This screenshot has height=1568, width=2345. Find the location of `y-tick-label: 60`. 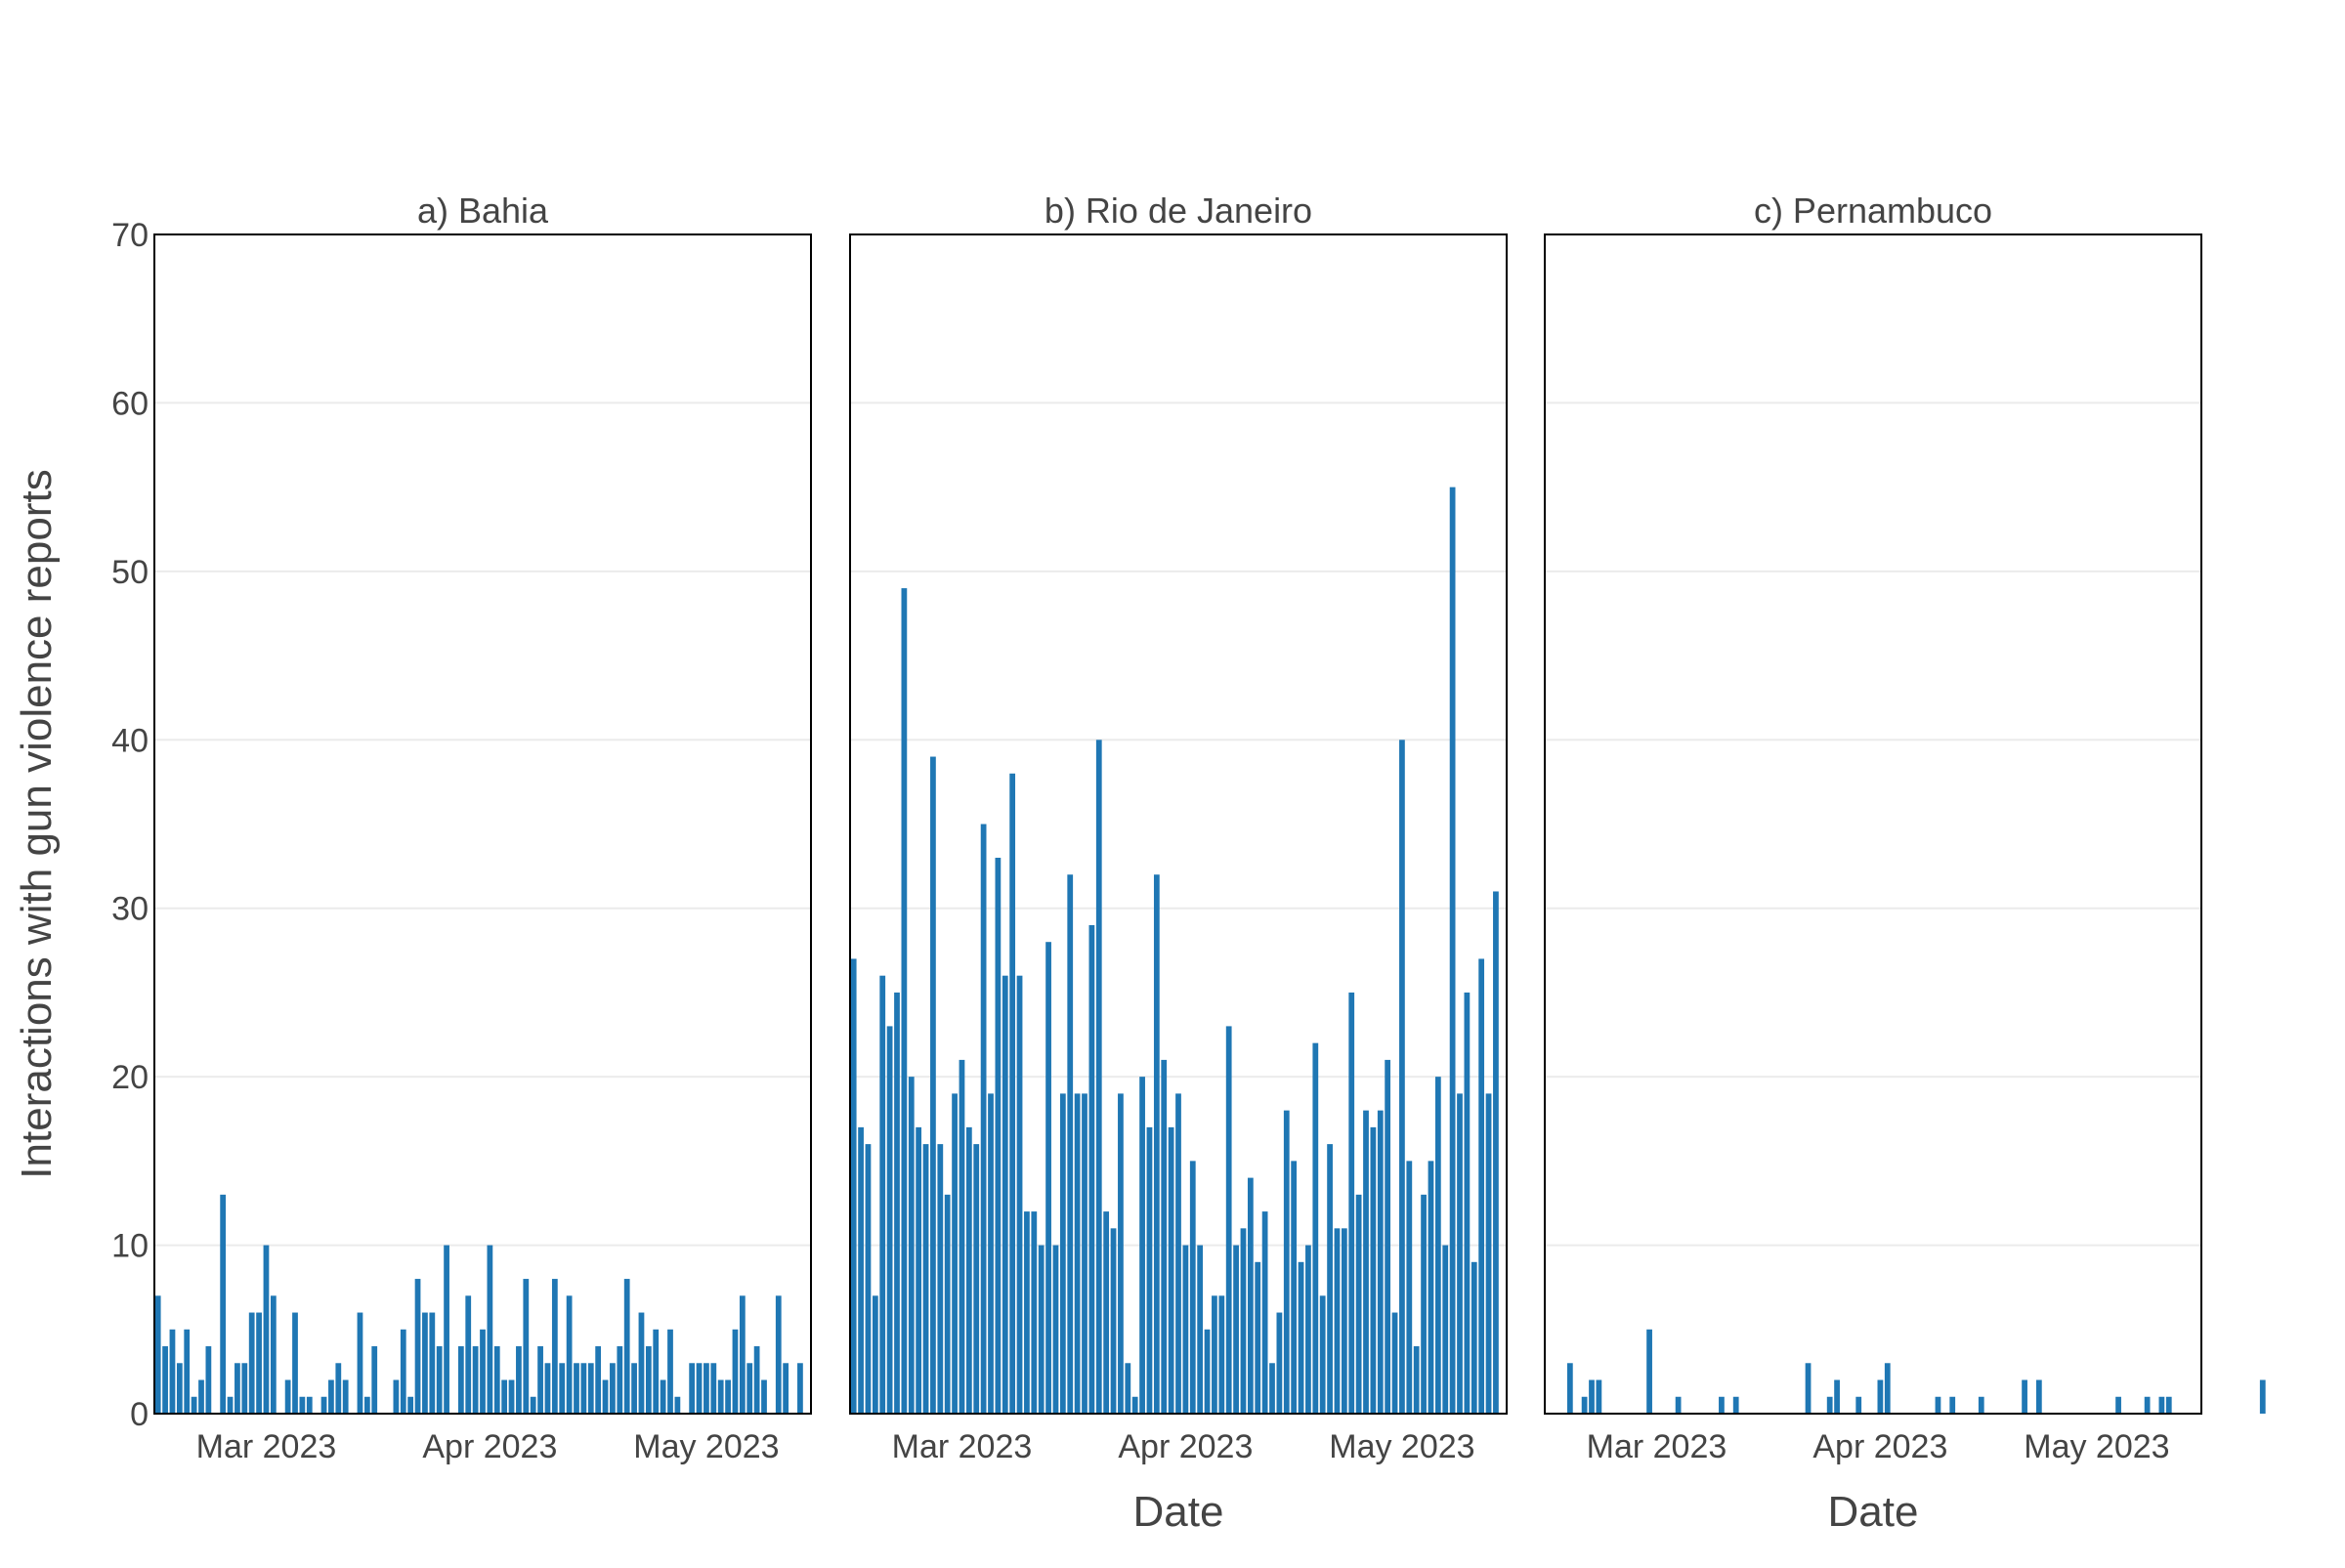

y-tick-label: 60 is located at coordinates (130, 403).